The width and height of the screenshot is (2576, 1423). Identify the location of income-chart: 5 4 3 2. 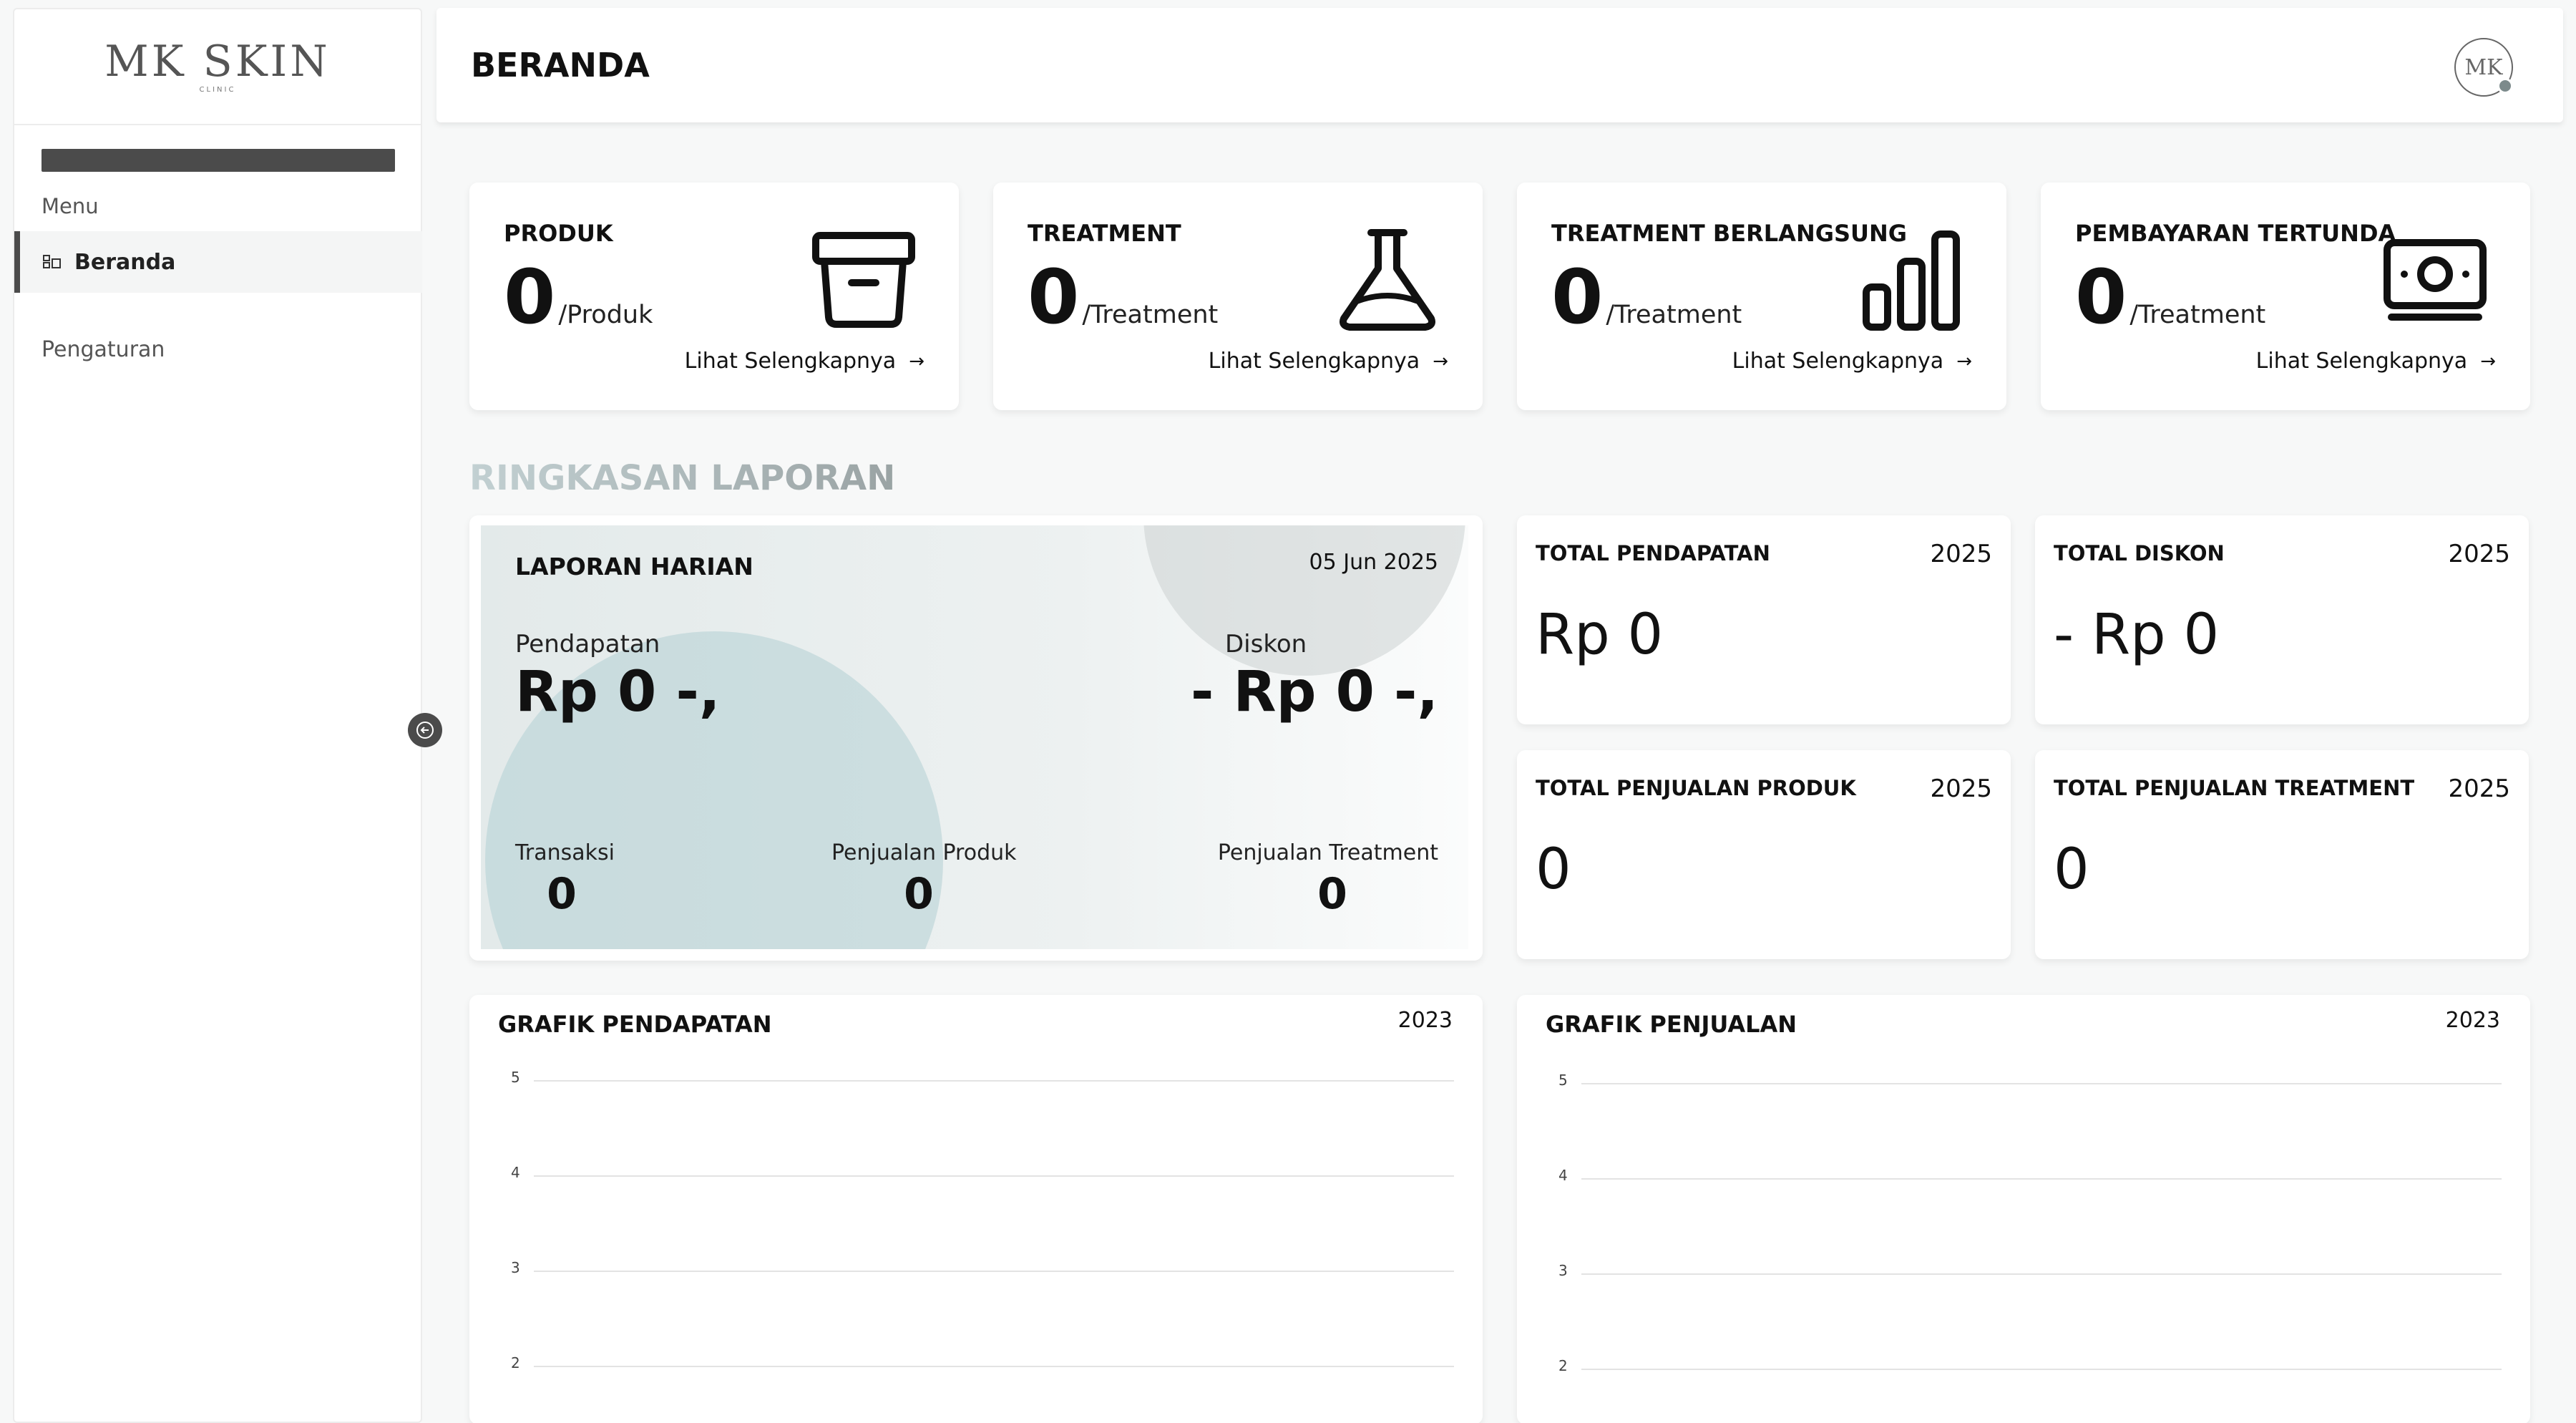
(982, 1220).